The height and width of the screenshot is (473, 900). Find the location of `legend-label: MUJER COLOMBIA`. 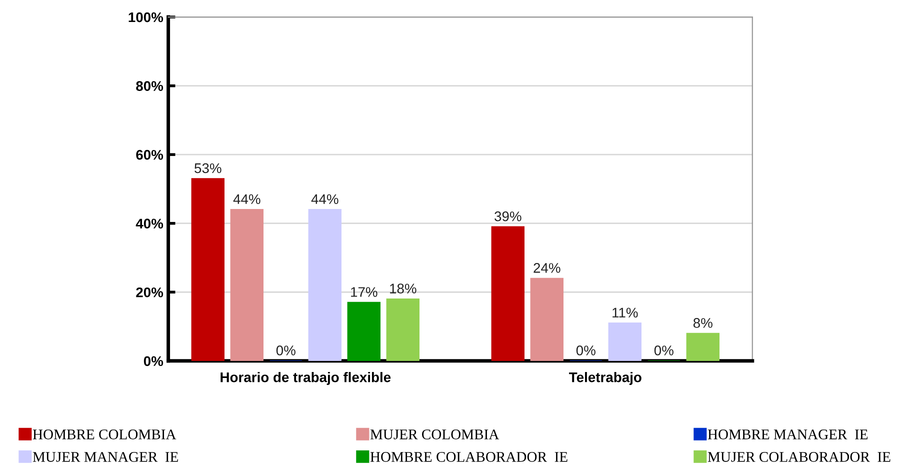

legend-label: MUJER COLOMBIA is located at coordinates (435, 435).